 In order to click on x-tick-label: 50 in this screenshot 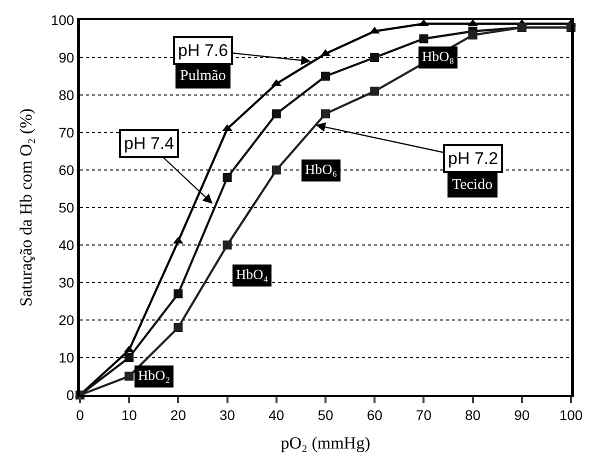, I will do `click(326, 414)`.